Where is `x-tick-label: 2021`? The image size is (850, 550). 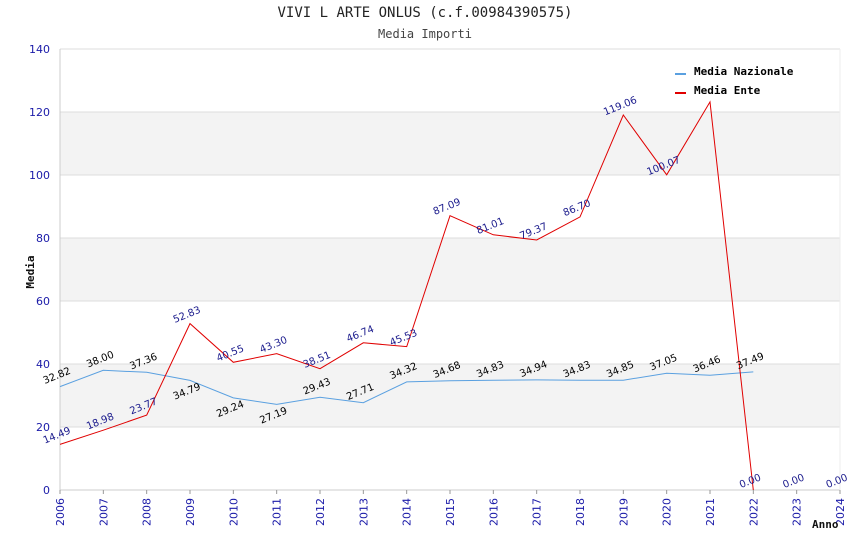
x-tick-label: 2021 is located at coordinates (710, 512).